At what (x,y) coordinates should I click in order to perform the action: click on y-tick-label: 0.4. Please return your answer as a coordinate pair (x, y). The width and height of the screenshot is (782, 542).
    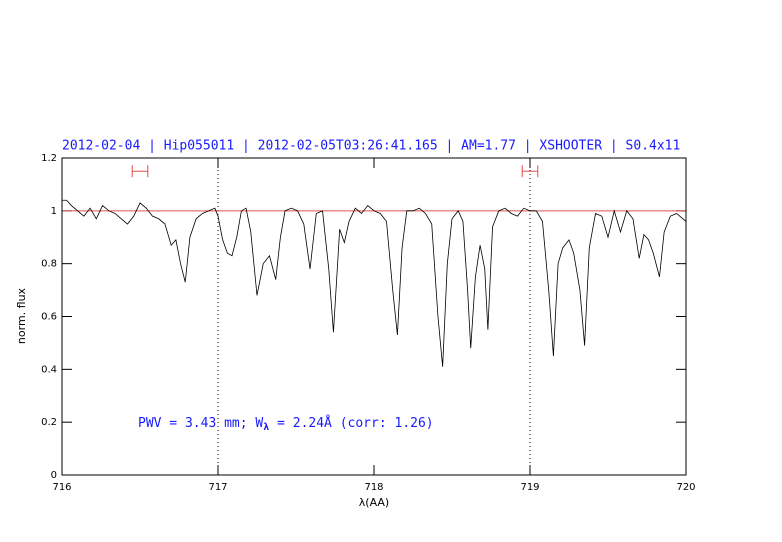
    Looking at the image, I should click on (49, 369).